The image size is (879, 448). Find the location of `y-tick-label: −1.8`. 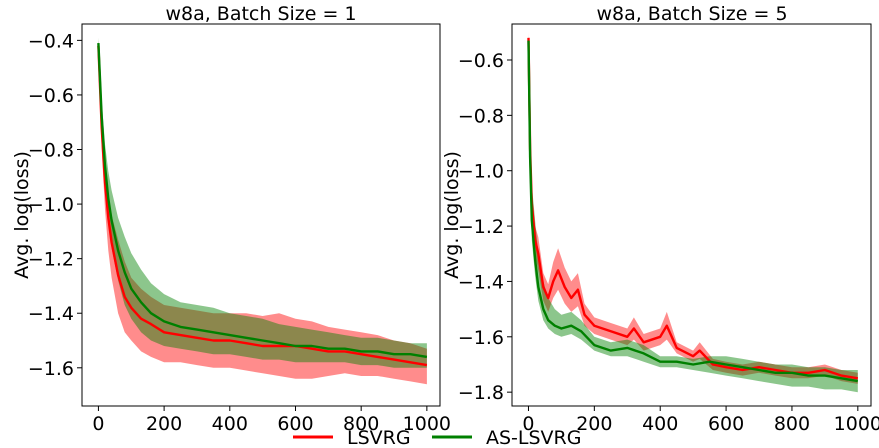

y-tick-label: −1.8 is located at coordinates (481, 393).